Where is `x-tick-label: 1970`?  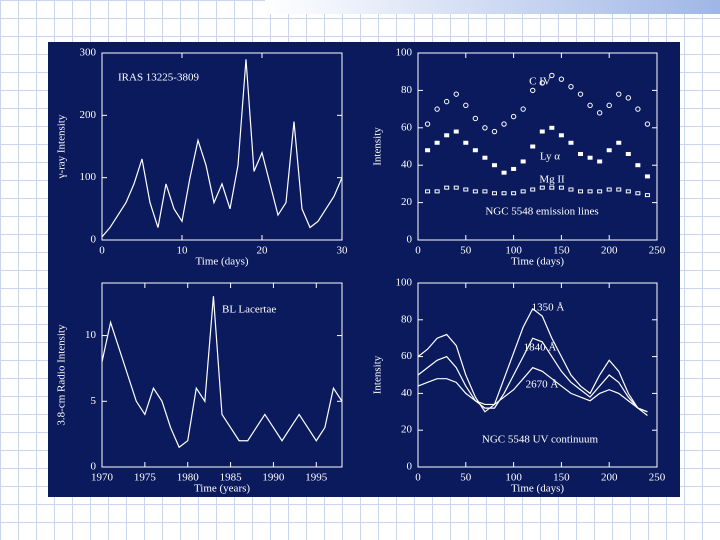
x-tick-label: 1970 is located at coordinates (102, 478).